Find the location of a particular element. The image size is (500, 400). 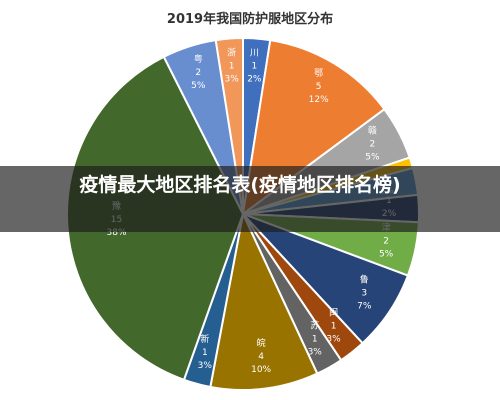

slice-label-14: 浙 1 3% is located at coordinates (232, 65).